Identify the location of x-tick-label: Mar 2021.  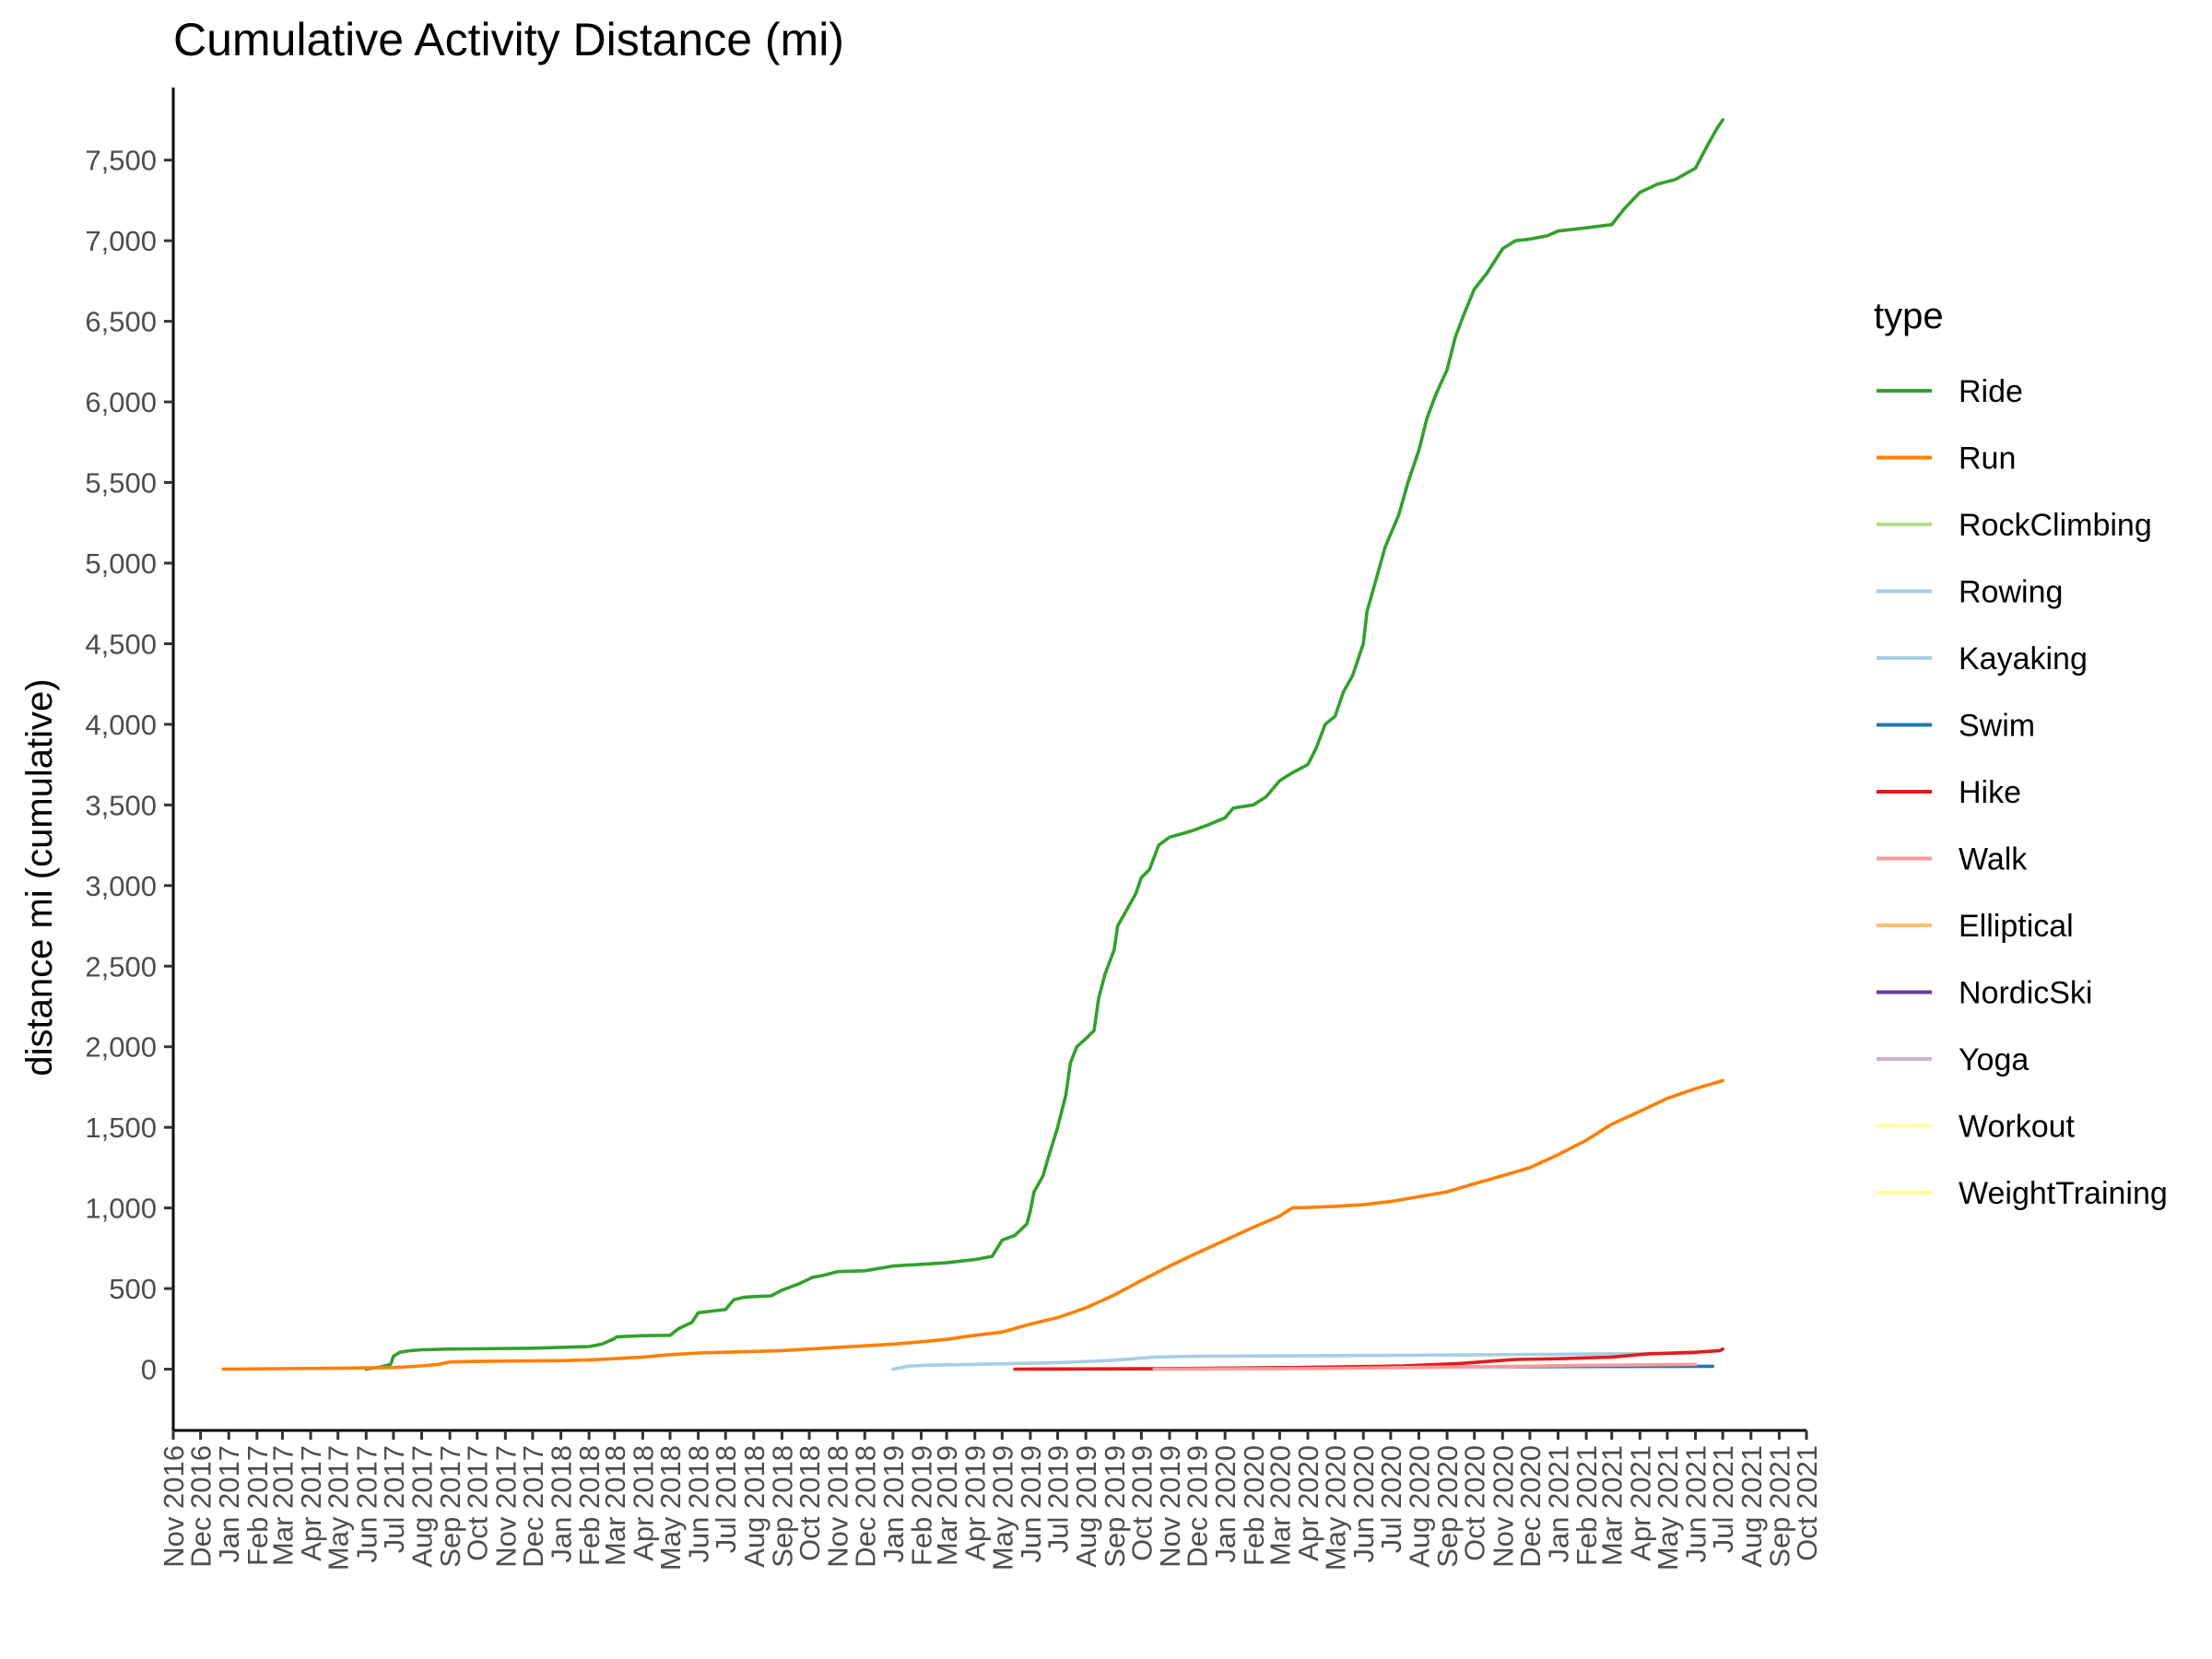
(1612, 1505).